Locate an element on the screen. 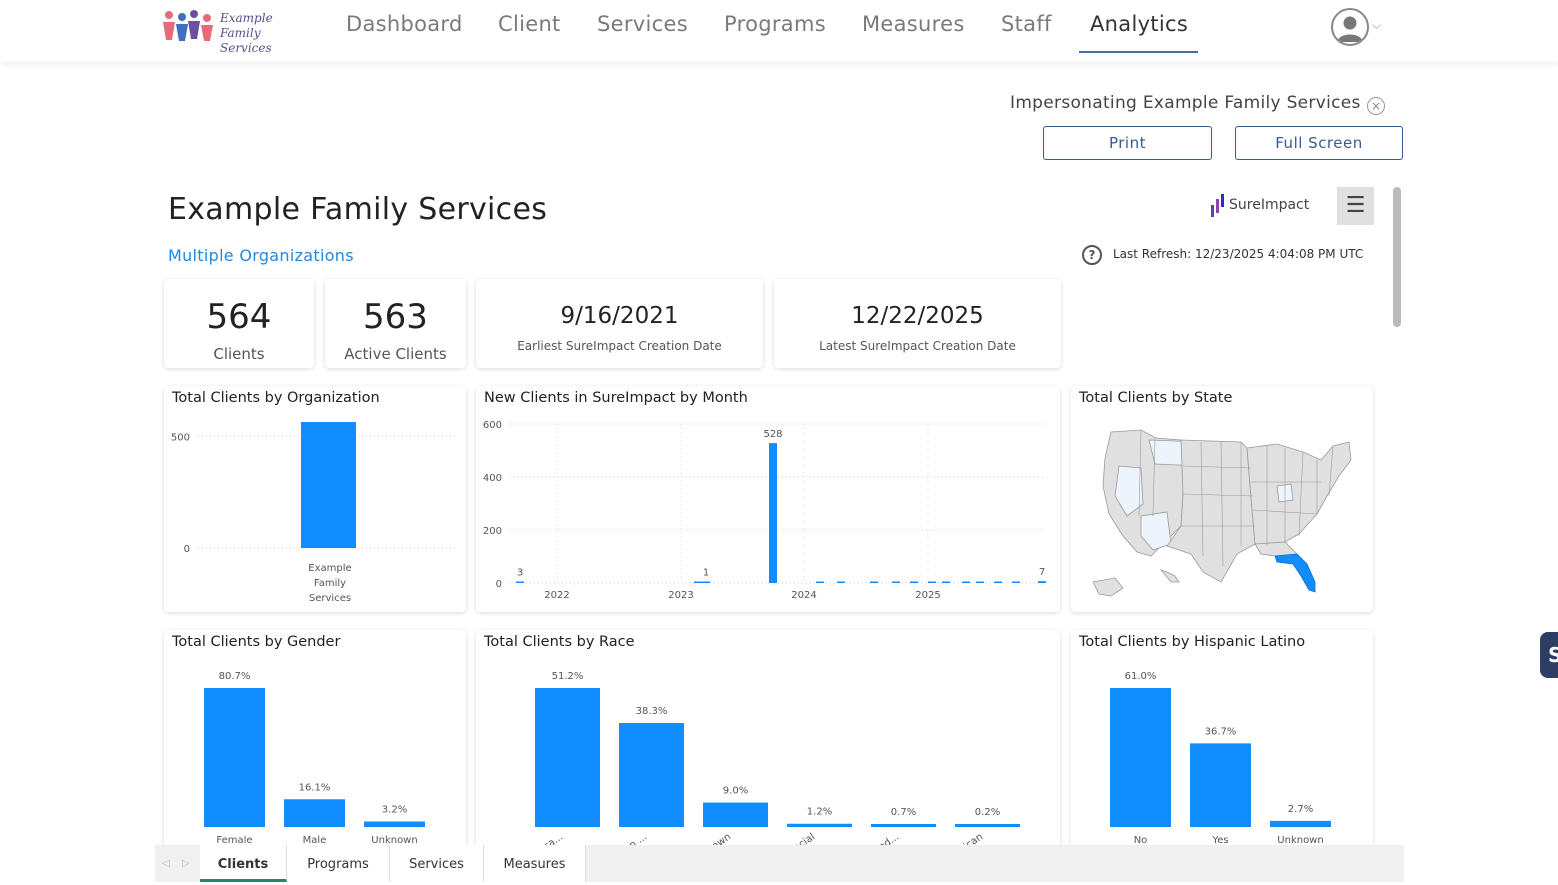 The image size is (1558, 885). brand-name: Example Family Services is located at coordinates (262, 33).